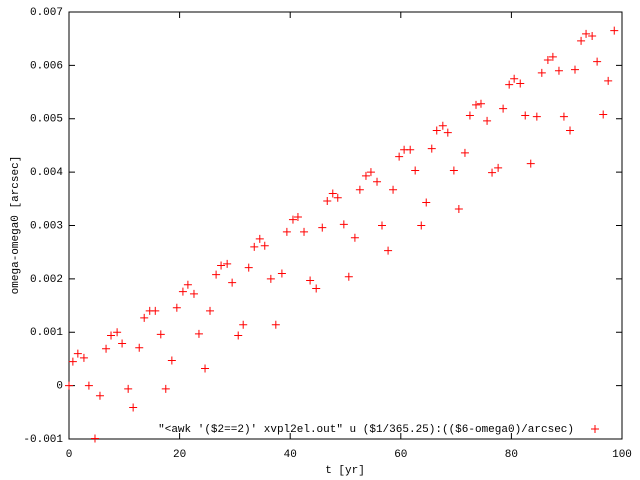  I want to click on y-tick-label: 0.001, so click(46, 333).